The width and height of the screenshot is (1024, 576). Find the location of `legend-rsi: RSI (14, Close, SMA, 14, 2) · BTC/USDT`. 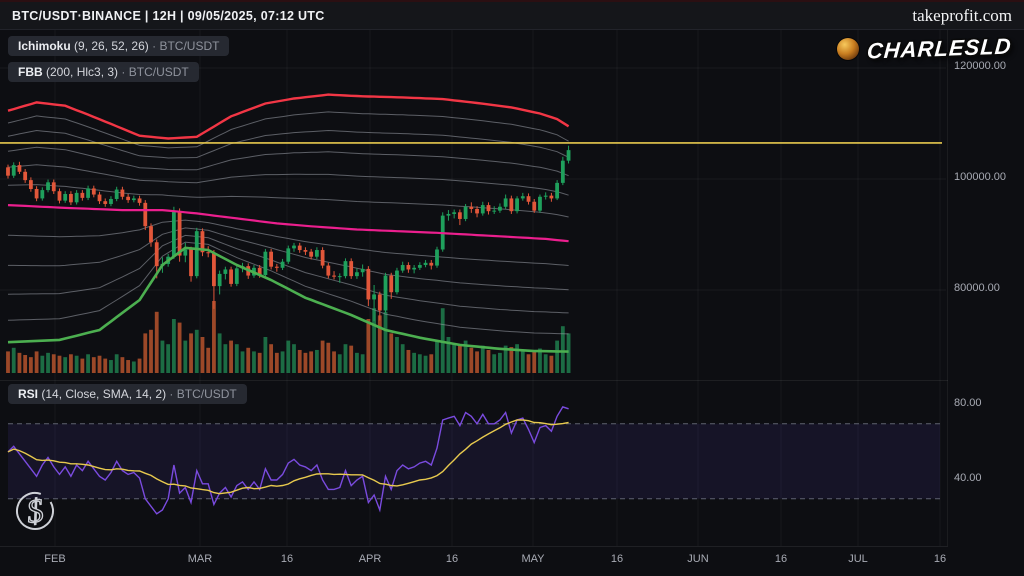

legend-rsi: RSI (14, Close, SMA, 14, 2) · BTC/USDT is located at coordinates (127, 394).